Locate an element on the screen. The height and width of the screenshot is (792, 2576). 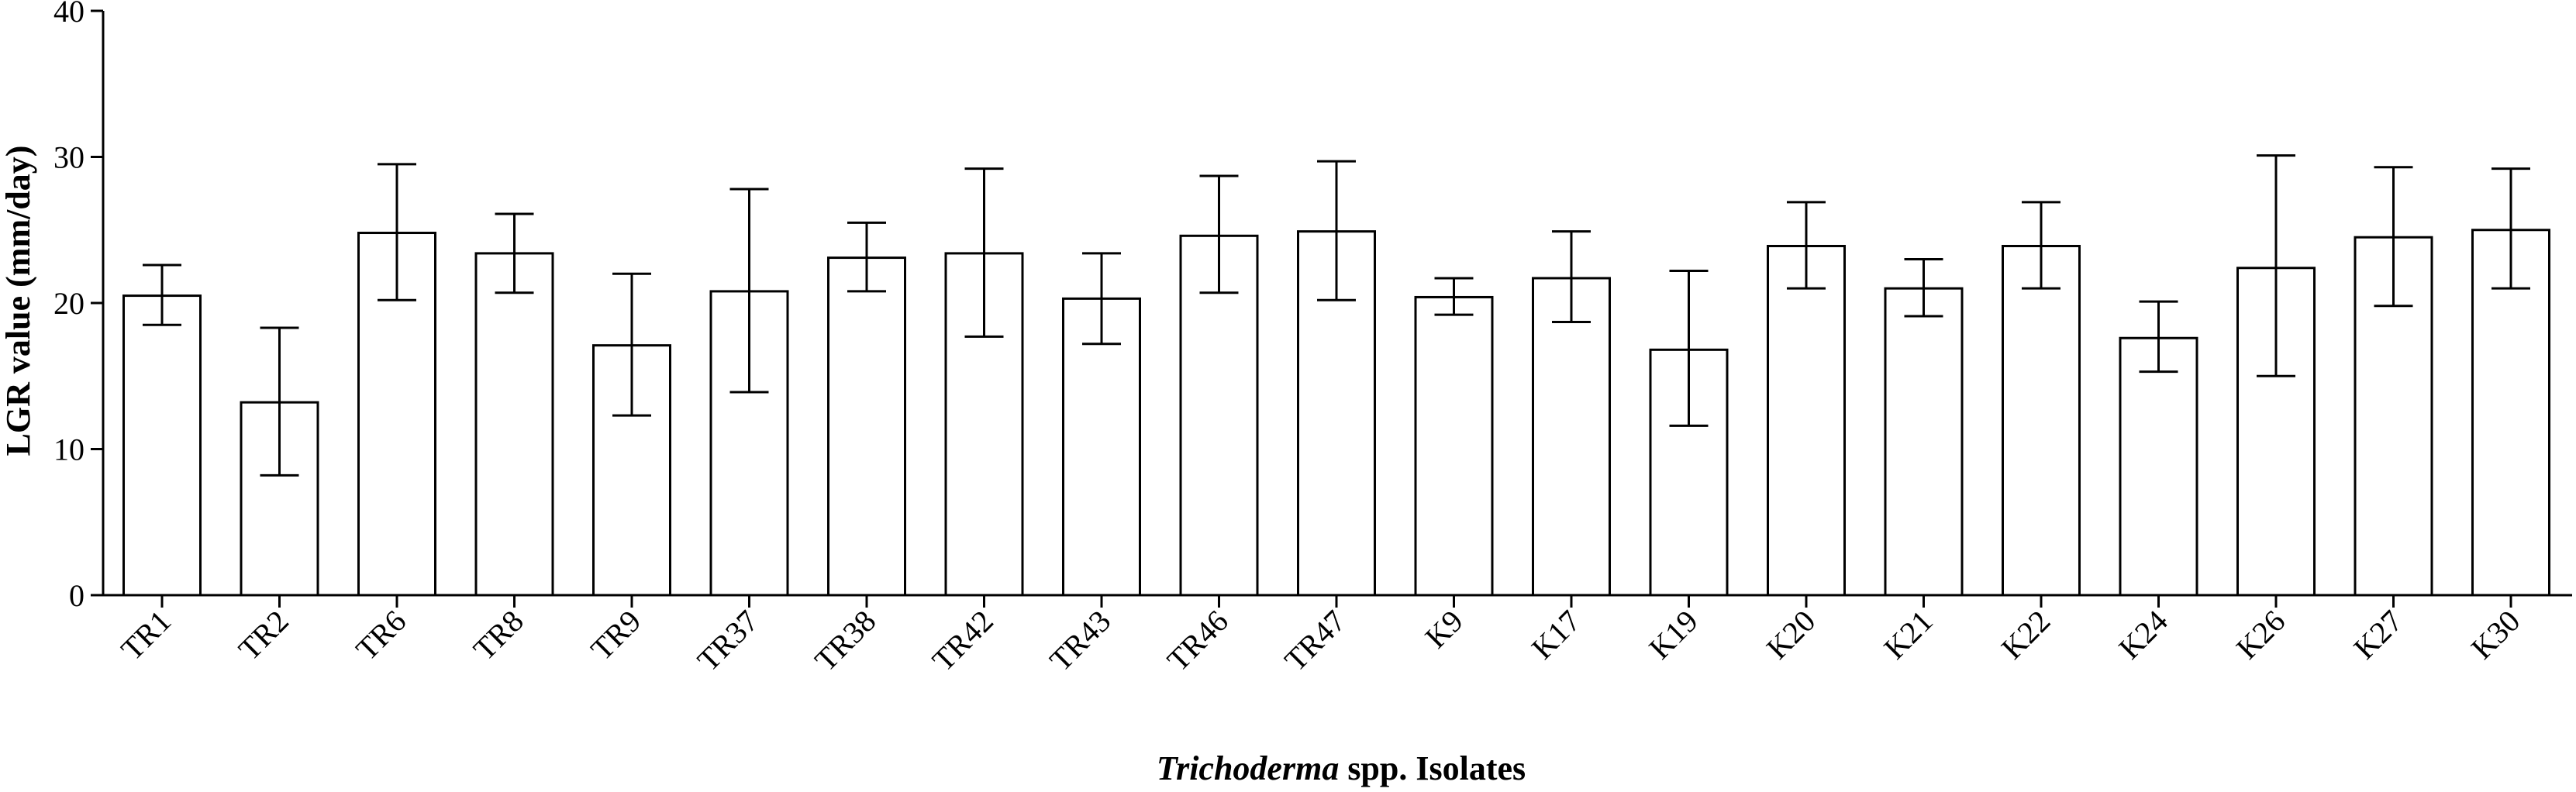
bar-tr46 is located at coordinates (1219, 415).